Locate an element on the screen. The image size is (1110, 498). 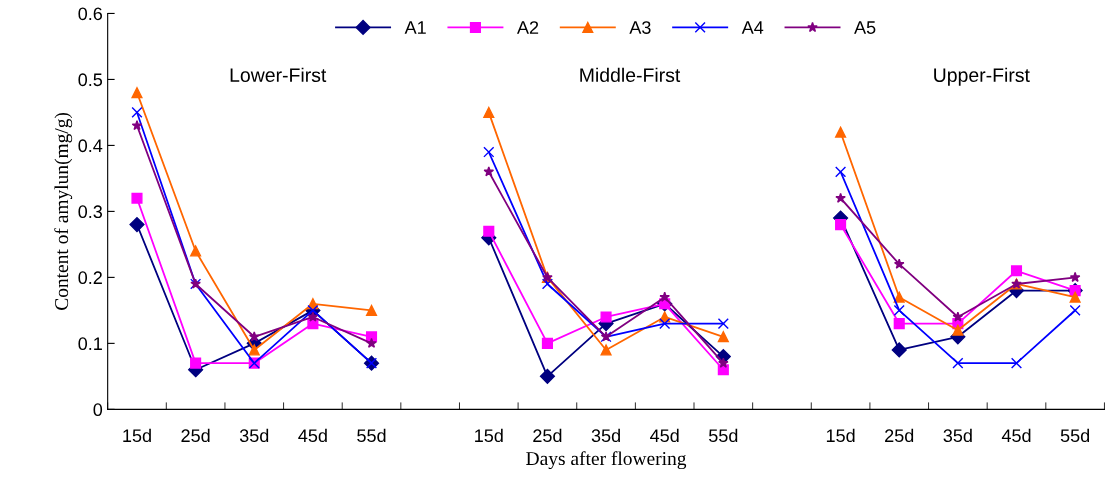
annotation: Upper-First is located at coordinates (982, 76).